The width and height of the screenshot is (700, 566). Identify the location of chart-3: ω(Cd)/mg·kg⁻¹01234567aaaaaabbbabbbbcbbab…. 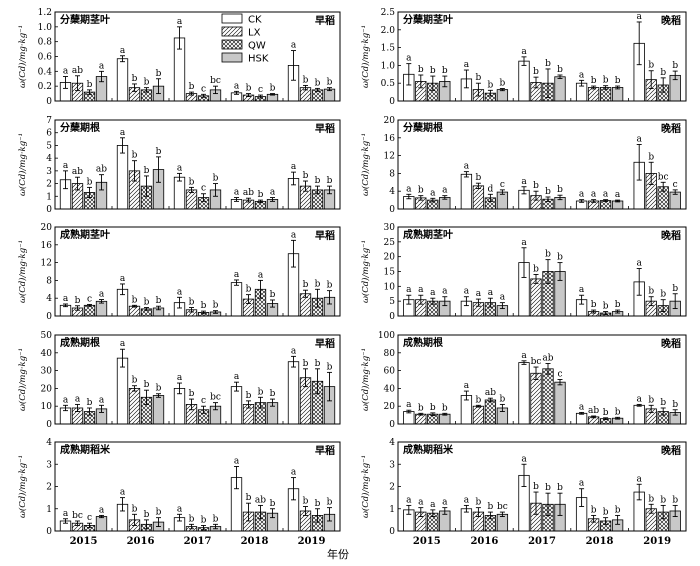
(179, 165).